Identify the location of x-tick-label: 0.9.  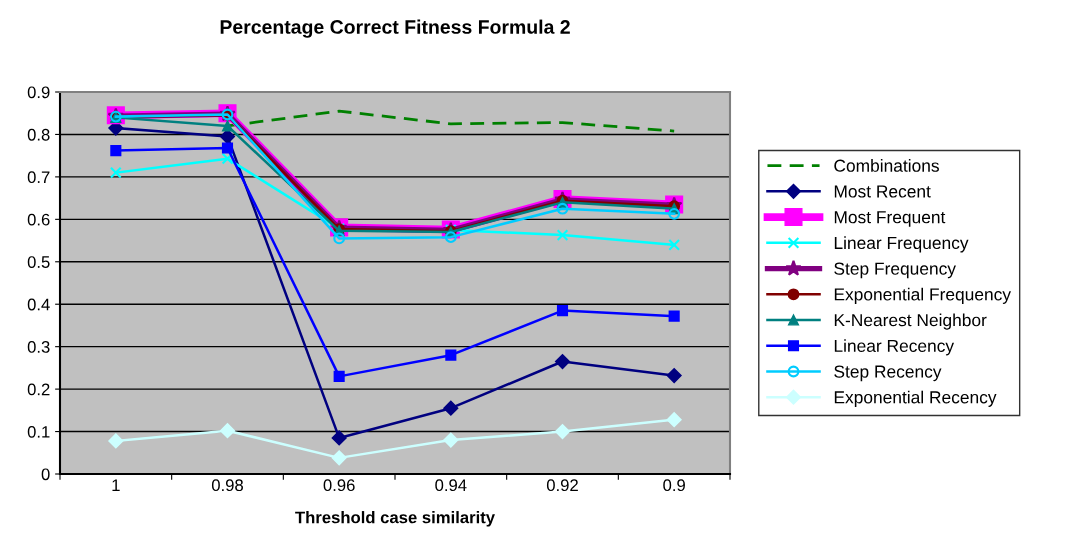
(674, 485).